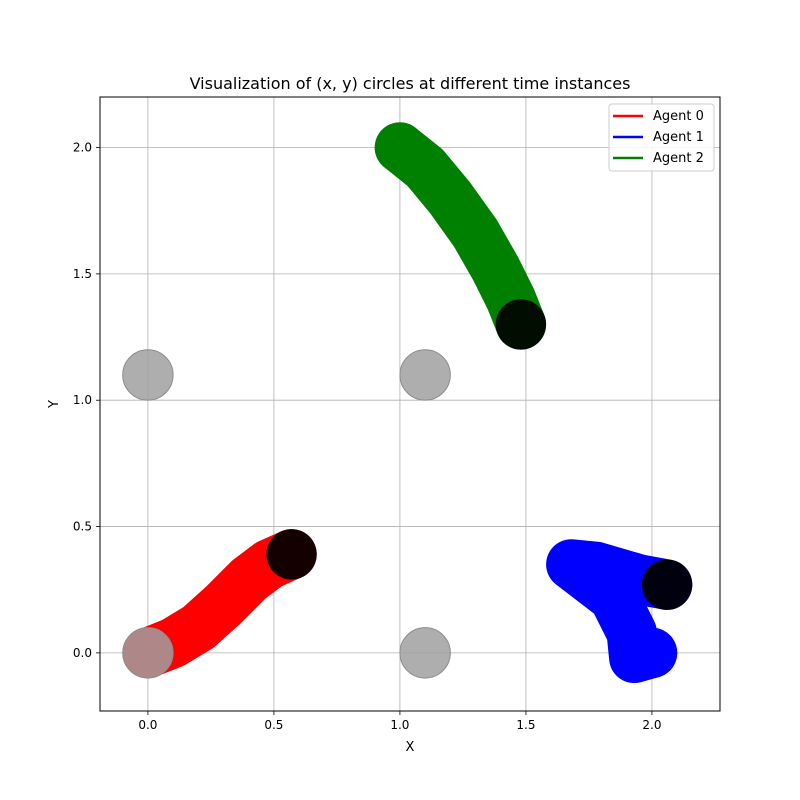  What do you see at coordinates (521, 324) in the screenshot?
I see `agent-2-end-marker` at bounding box center [521, 324].